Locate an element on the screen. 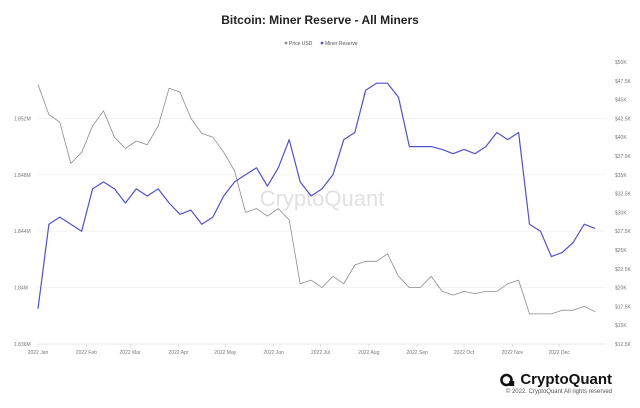  y-right-tick-label: $35K is located at coordinates (621, 176).